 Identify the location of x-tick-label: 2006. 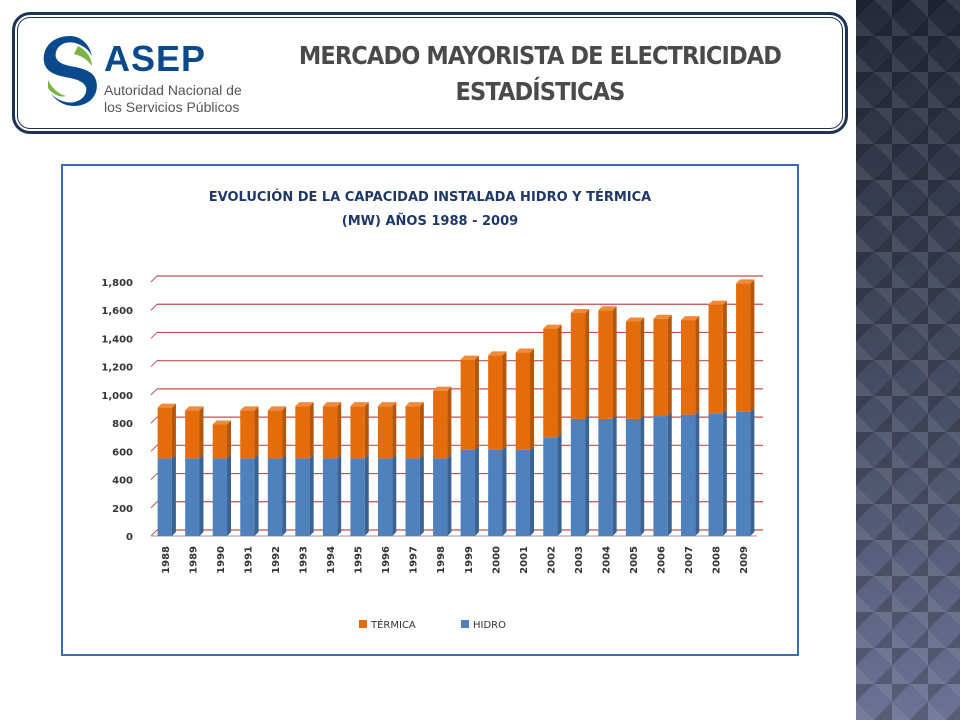
(662, 560).